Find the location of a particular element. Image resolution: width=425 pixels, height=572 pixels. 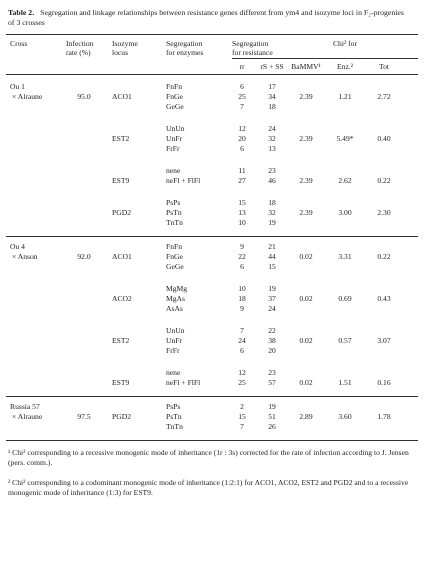

isozyme-locus: EST2 is located at coordinates (121, 340).